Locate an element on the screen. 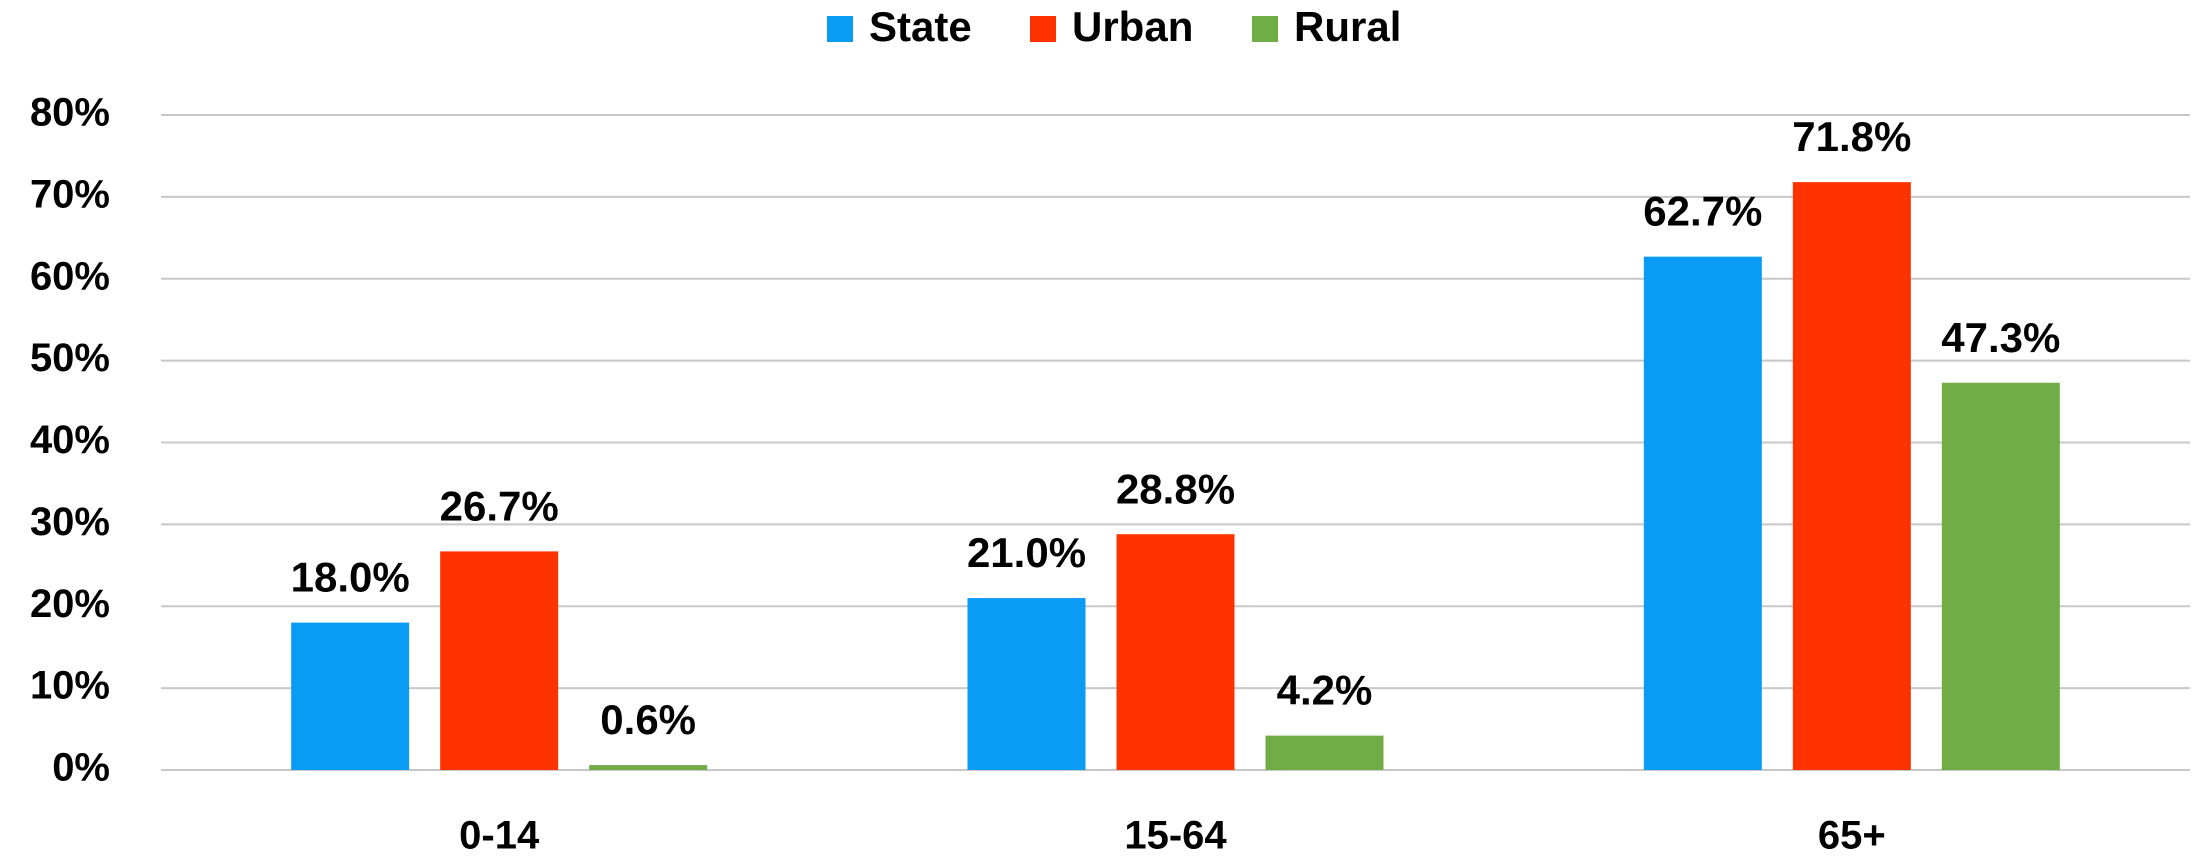 Image resolution: width=2198 pixels, height=861 pixels. data-label: 47.3% is located at coordinates (2000, 337).